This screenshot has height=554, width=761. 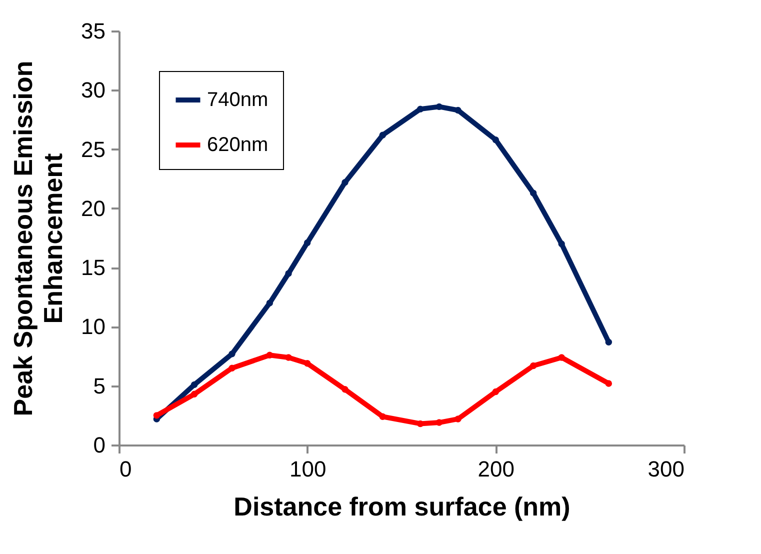 I want to click on y-axis-title: Peak Spontaneous Emission Enhancement, so click(x=38, y=238).